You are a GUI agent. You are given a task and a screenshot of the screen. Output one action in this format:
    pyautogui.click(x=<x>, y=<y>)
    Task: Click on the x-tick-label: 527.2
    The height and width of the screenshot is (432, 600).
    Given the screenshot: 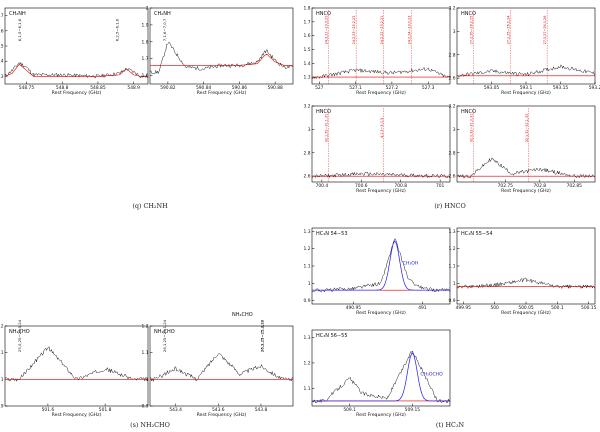 What is the action you would take?
    pyautogui.click(x=392, y=88)
    